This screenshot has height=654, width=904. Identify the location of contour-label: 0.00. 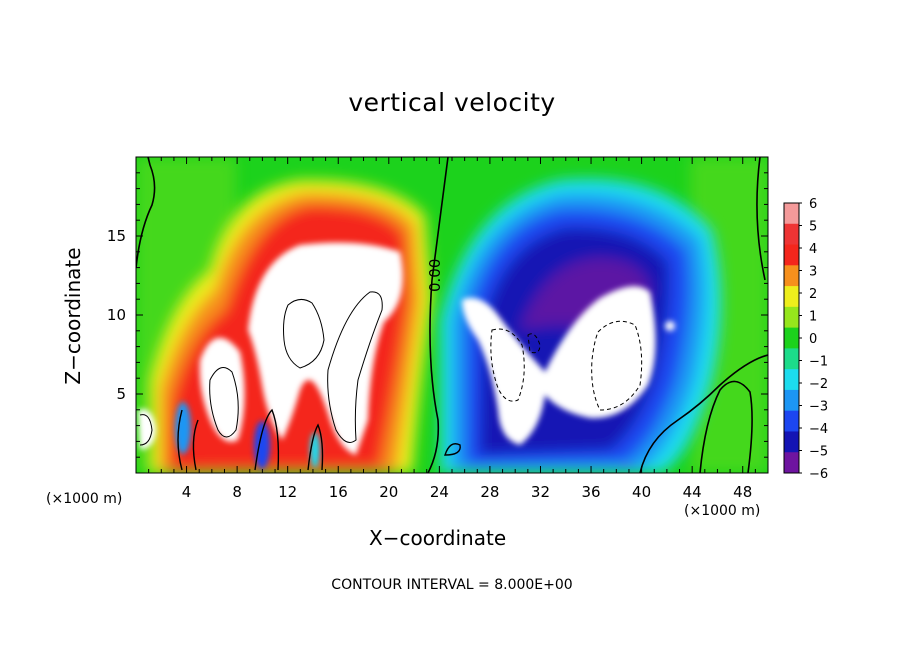
(435, 275).